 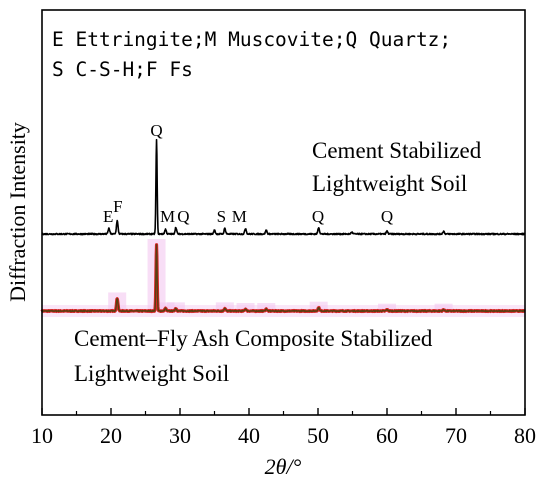 What do you see at coordinates (117, 206) in the screenshot?
I see `peak-annotation-label: F` at bounding box center [117, 206].